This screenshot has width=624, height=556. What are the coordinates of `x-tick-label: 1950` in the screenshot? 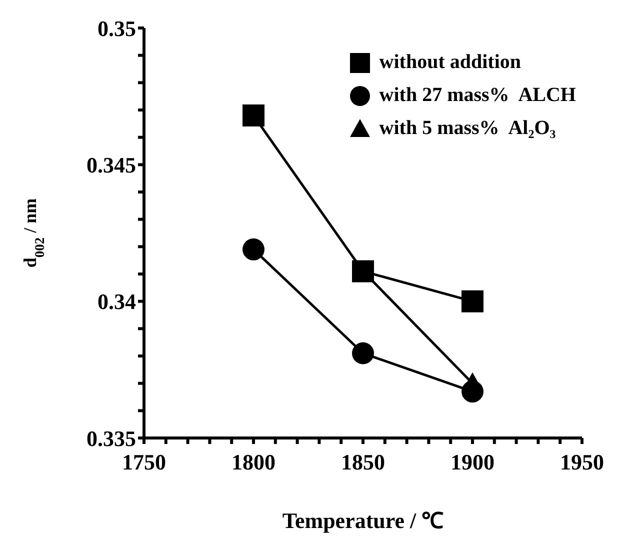 It's located at (582, 462).